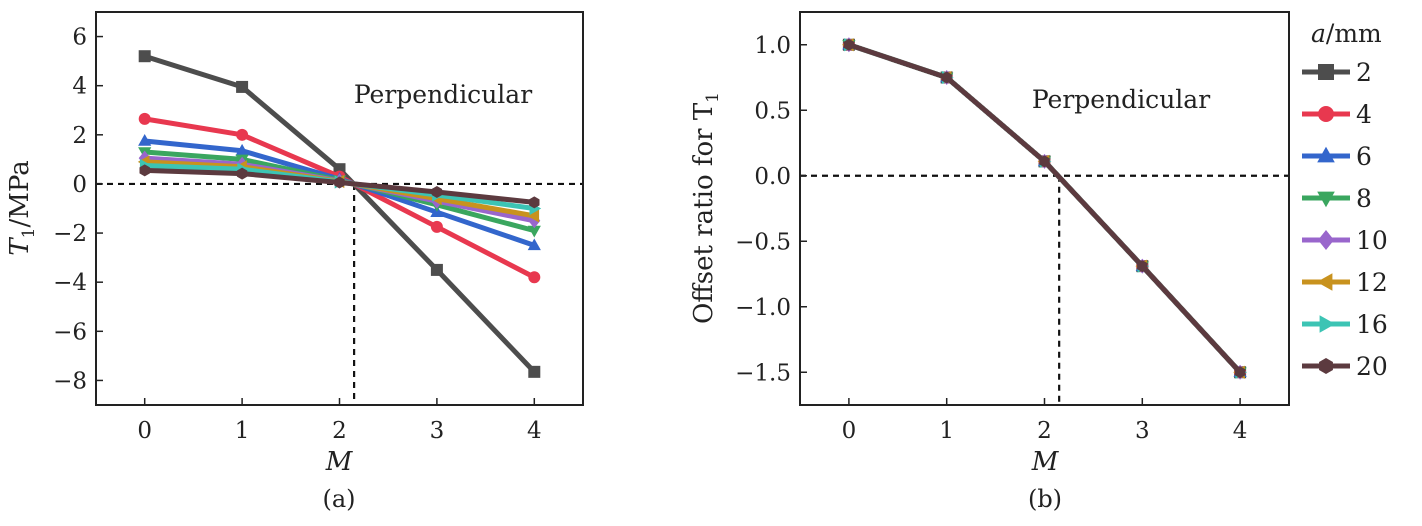 The width and height of the screenshot is (1422, 526). I want to click on legend-label: 12, so click(1372, 282).